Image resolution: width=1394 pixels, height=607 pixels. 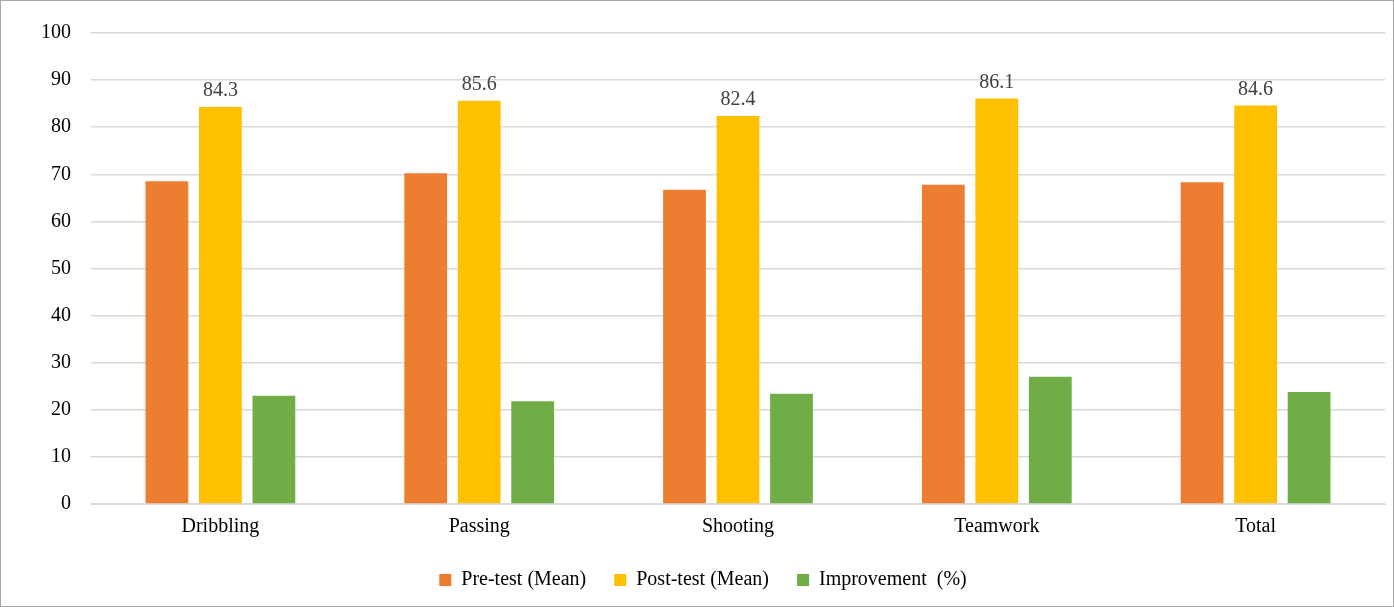 What do you see at coordinates (997, 80) in the screenshot?
I see `data-label: 86.1` at bounding box center [997, 80].